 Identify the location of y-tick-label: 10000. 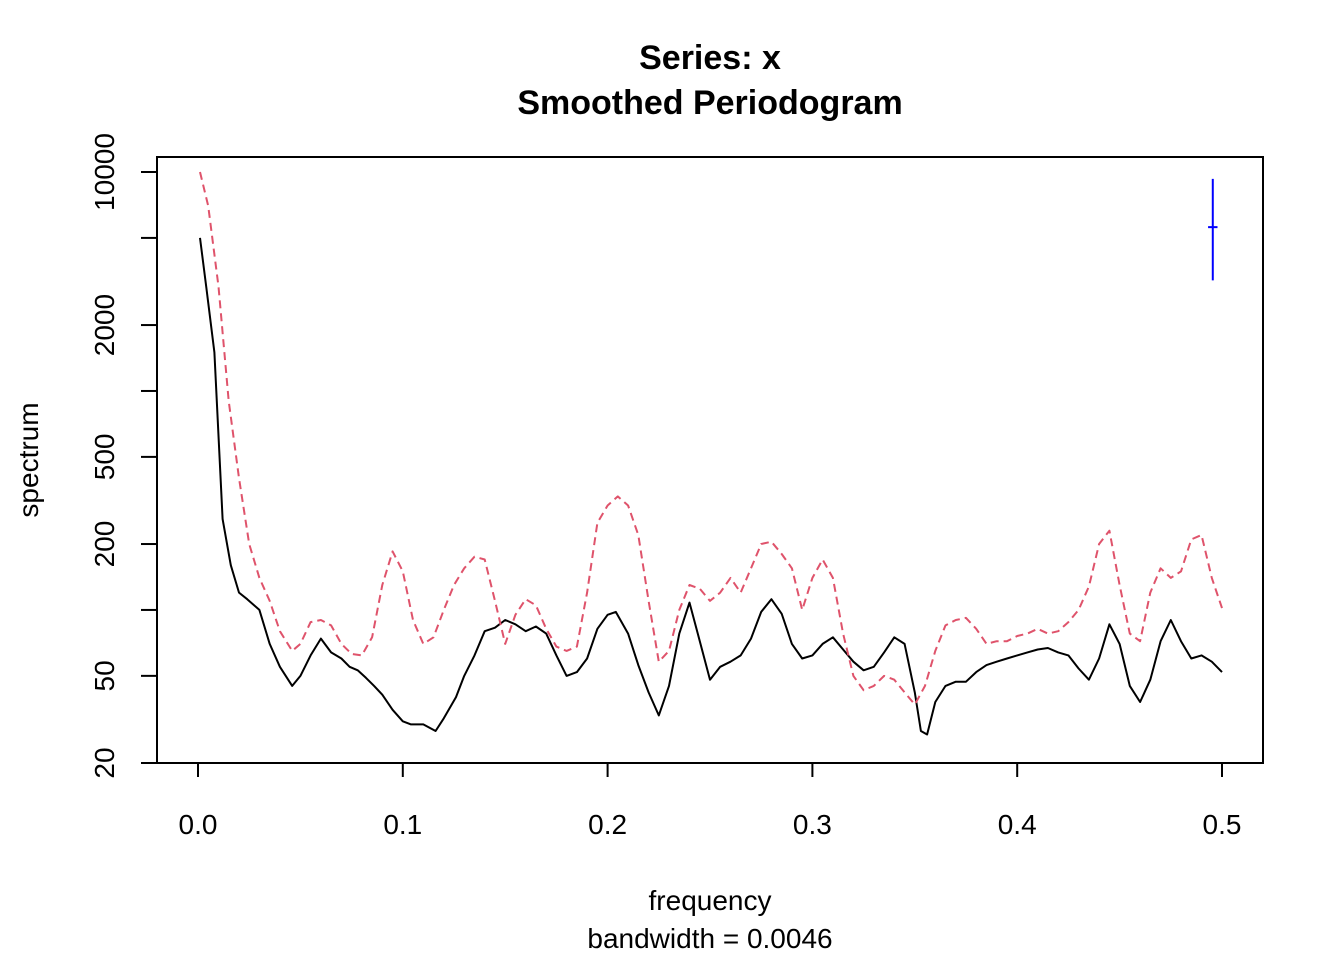
(104, 172).